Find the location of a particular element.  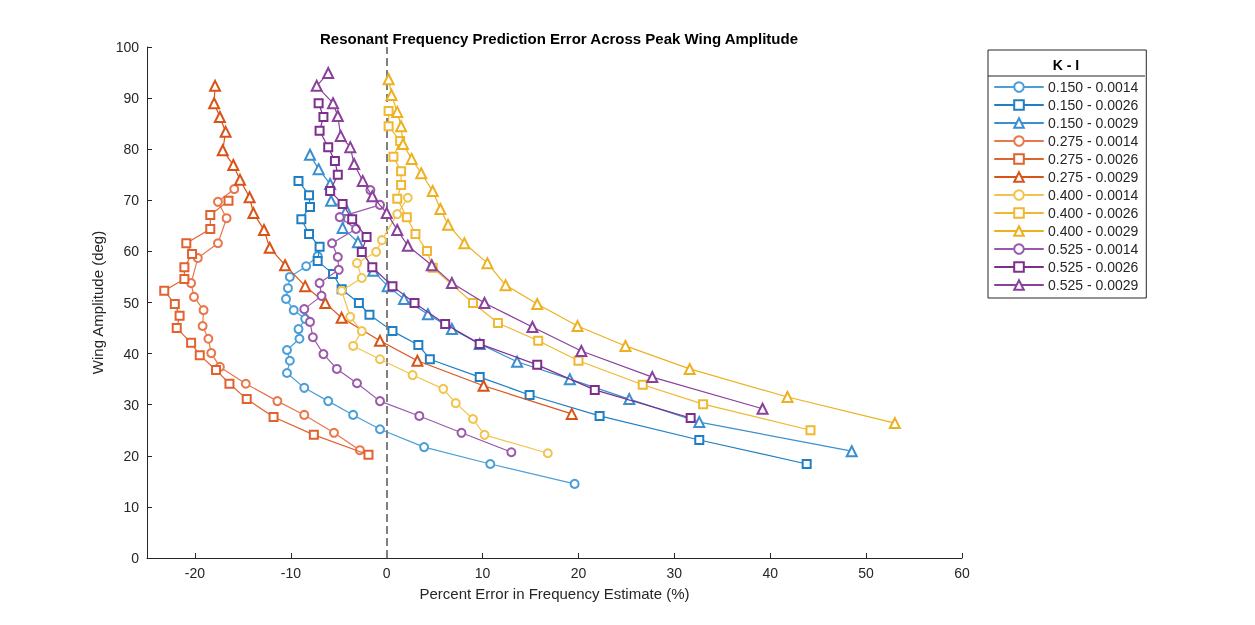

y-tick-label: 100 is located at coordinates (127, 47).